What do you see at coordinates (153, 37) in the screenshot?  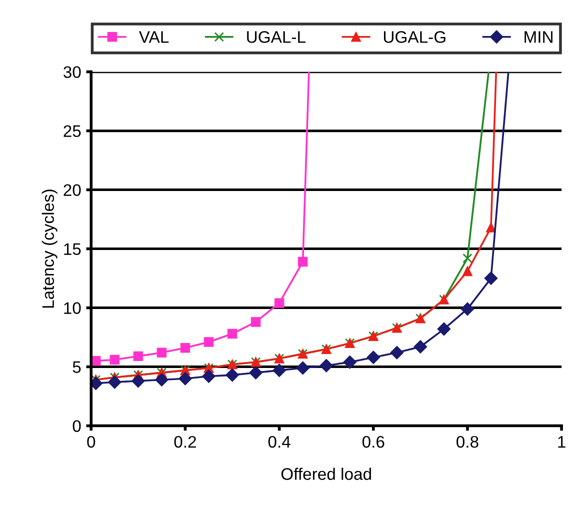 I see `legend-label: VAL` at bounding box center [153, 37].